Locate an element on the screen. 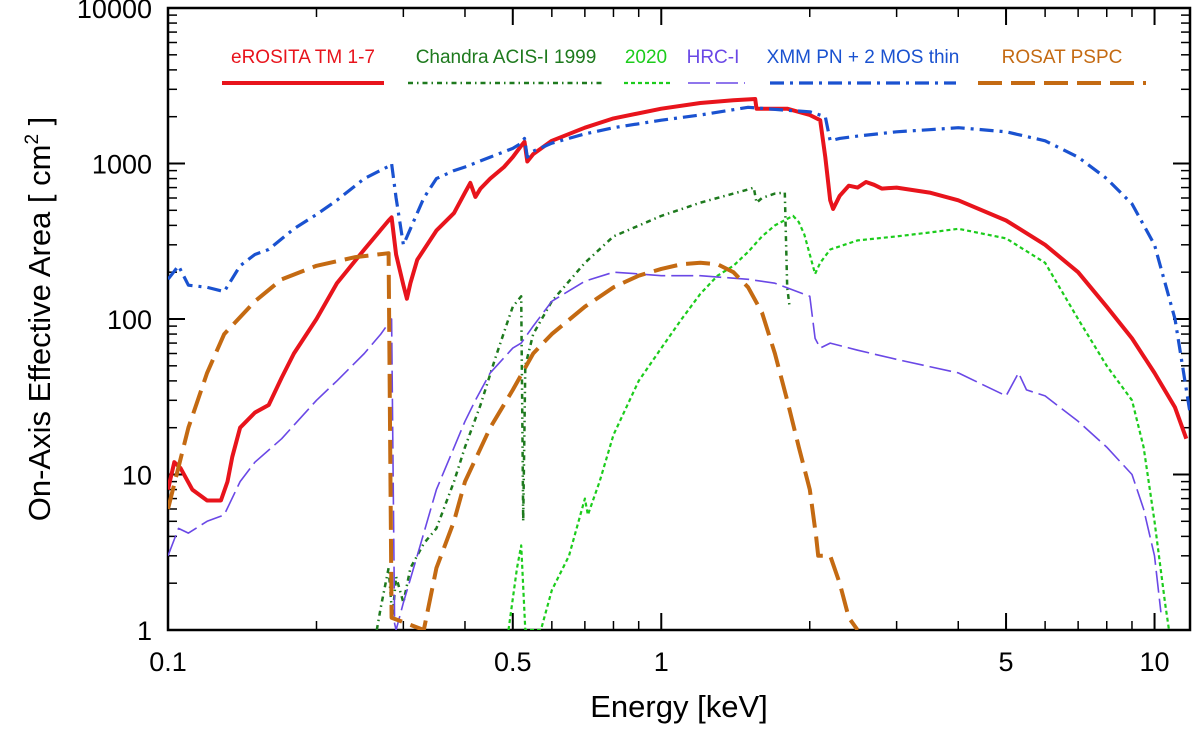 The width and height of the screenshot is (1200, 732). legend-label-acis2020: 2020 is located at coordinates (646, 57).